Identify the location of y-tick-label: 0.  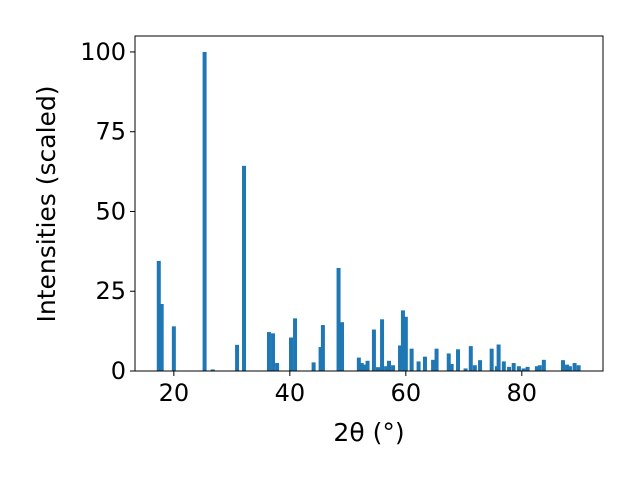
(118, 371).